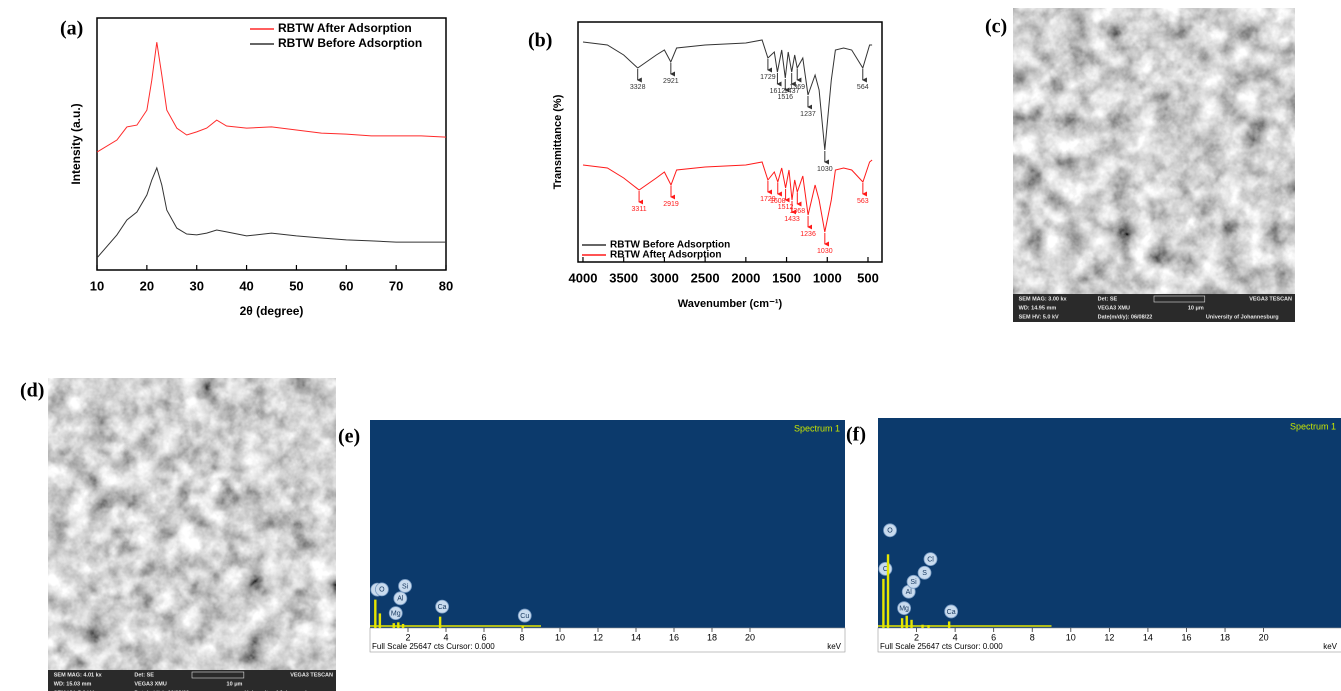  What do you see at coordinates (345, 28) in the screenshot?
I see `legend-label: RBTW After Adsorption` at bounding box center [345, 28].